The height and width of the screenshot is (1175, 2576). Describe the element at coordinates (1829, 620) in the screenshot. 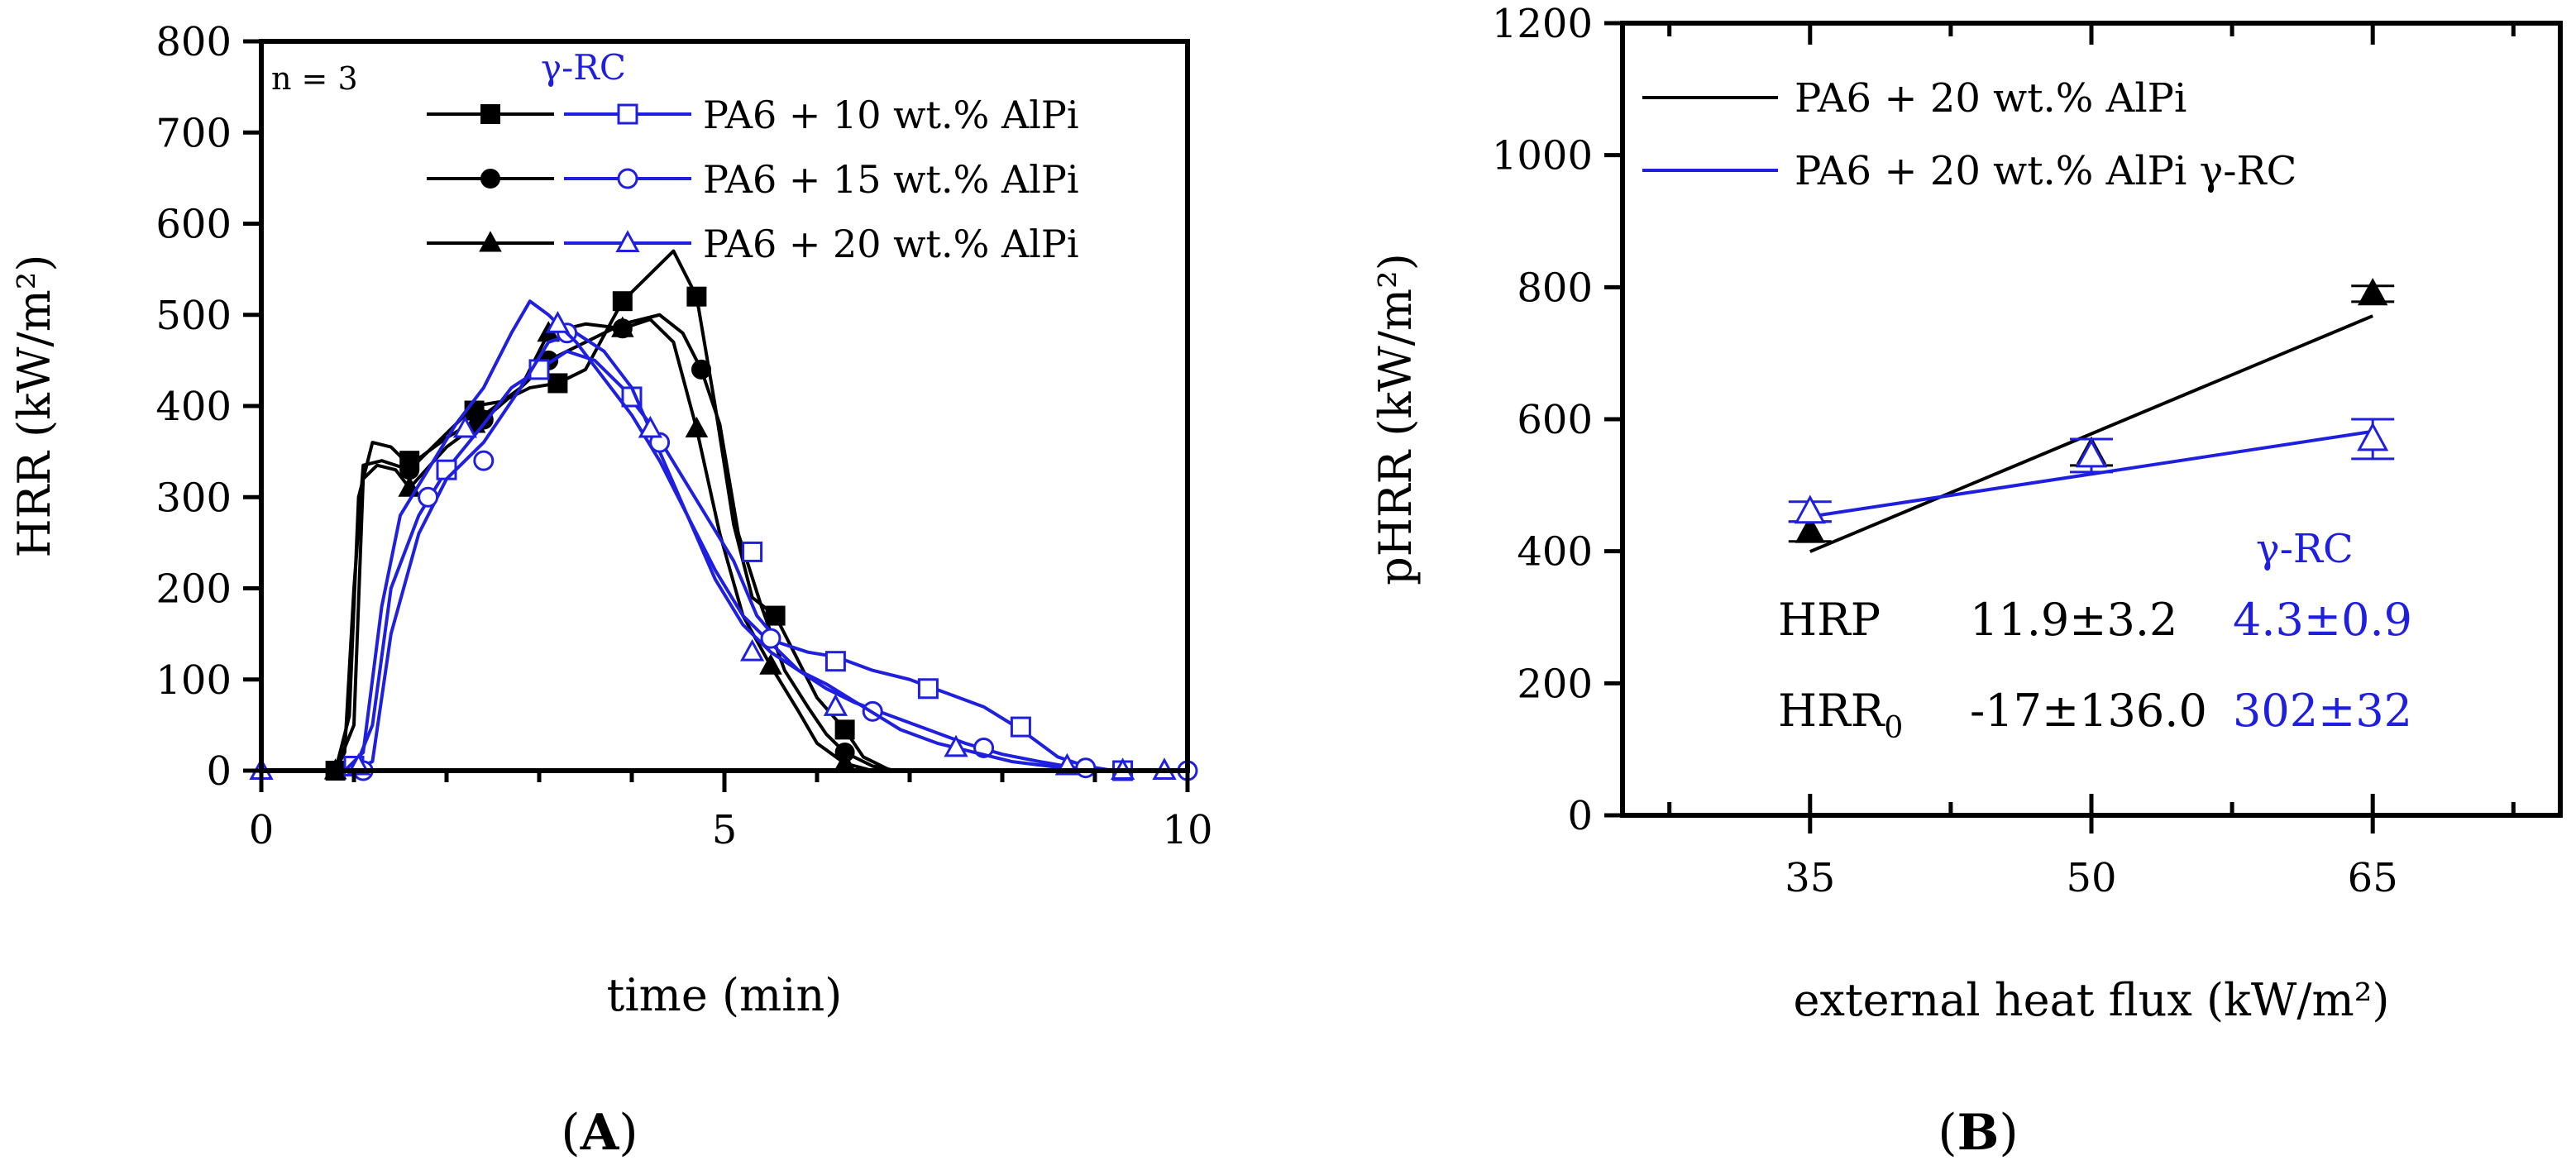

I see `b-hrp-label: HRP` at that location.